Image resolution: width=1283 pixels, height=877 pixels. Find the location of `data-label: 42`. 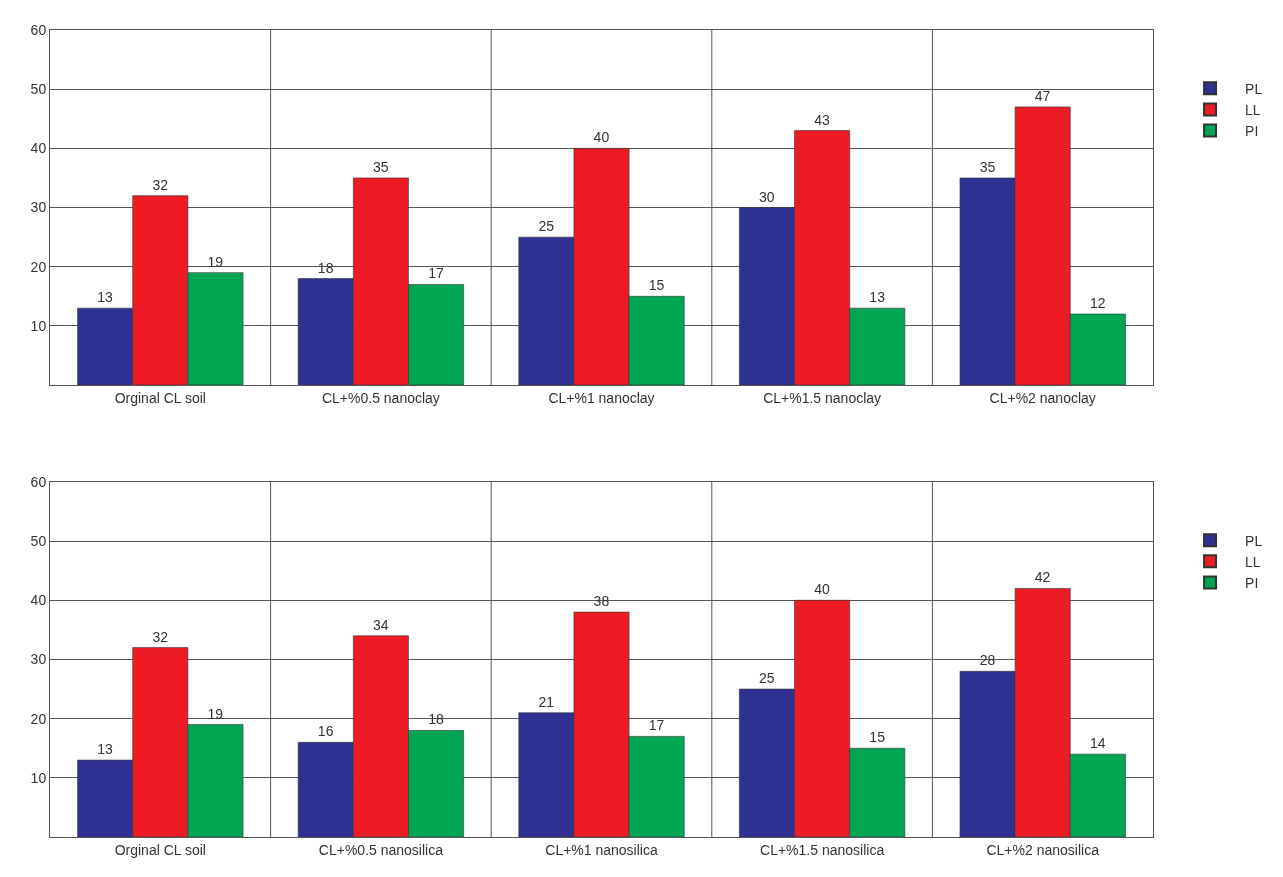

data-label: 42 is located at coordinates (1042, 577).